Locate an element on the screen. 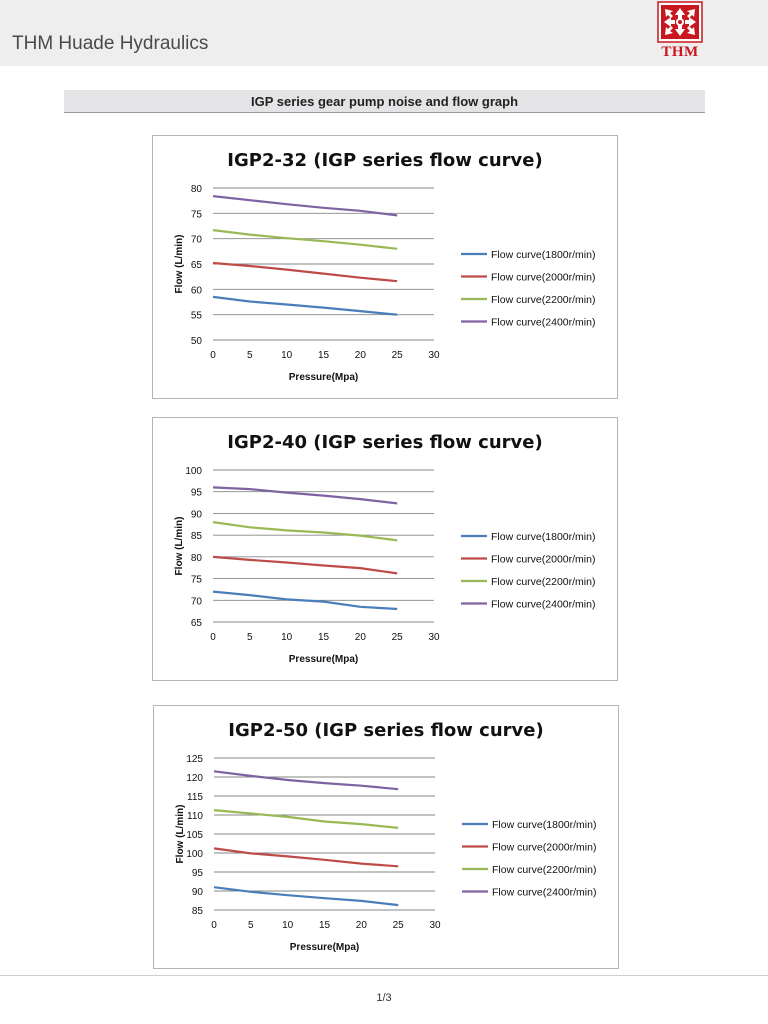 This screenshot has height=1024, width=768. chart-title: IGP2-32 (IGP series flow curve) is located at coordinates (384, 160).